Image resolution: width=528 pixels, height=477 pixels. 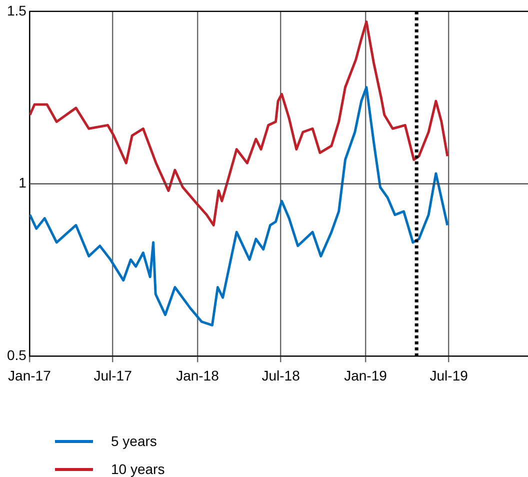 I want to click on legend-label: 10 years, so click(x=138, y=469).